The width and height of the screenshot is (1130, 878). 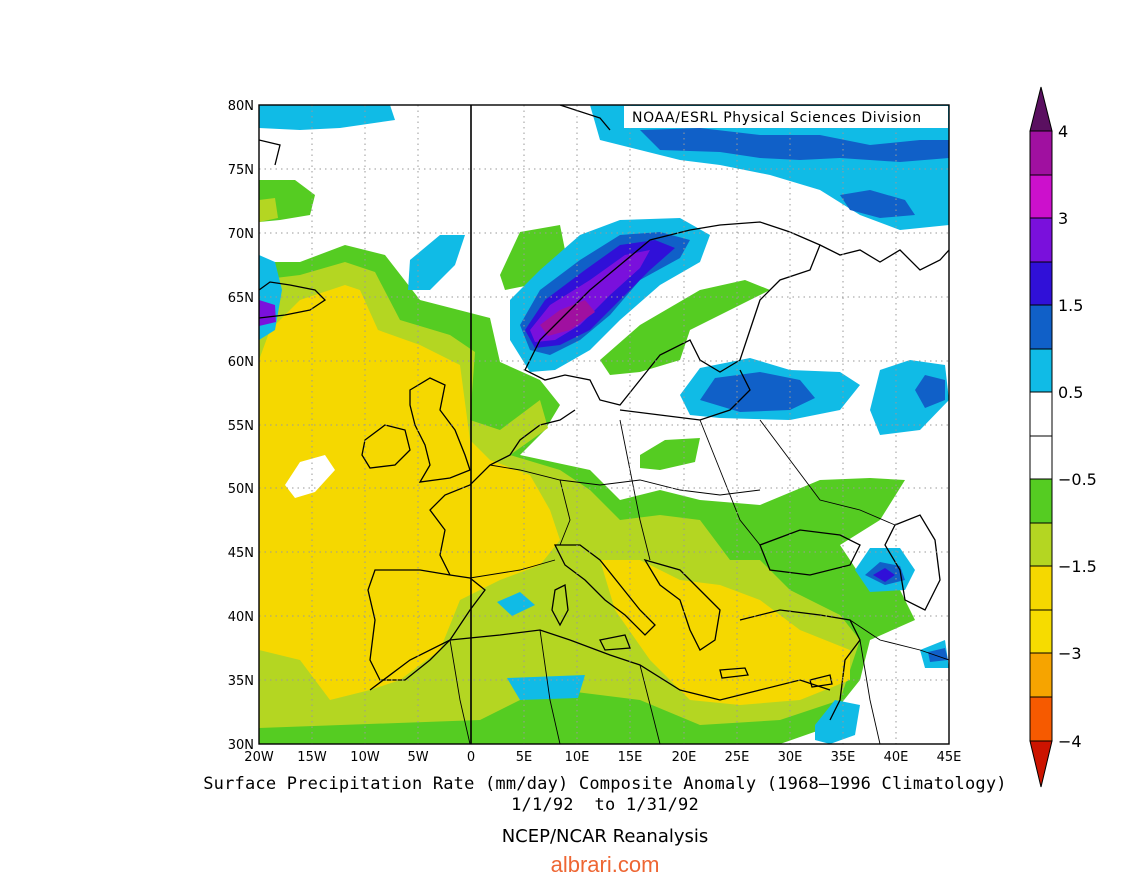 I want to click on lon-tick-label: 5W, so click(x=417, y=757).